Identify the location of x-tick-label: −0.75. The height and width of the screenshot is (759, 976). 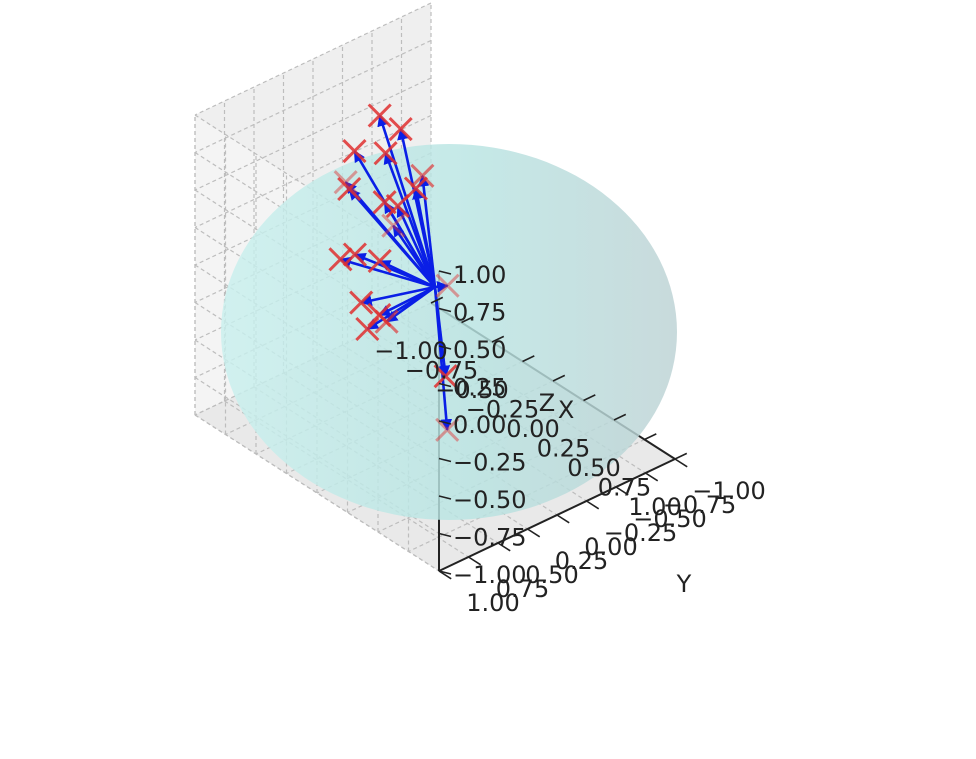
(442, 371).